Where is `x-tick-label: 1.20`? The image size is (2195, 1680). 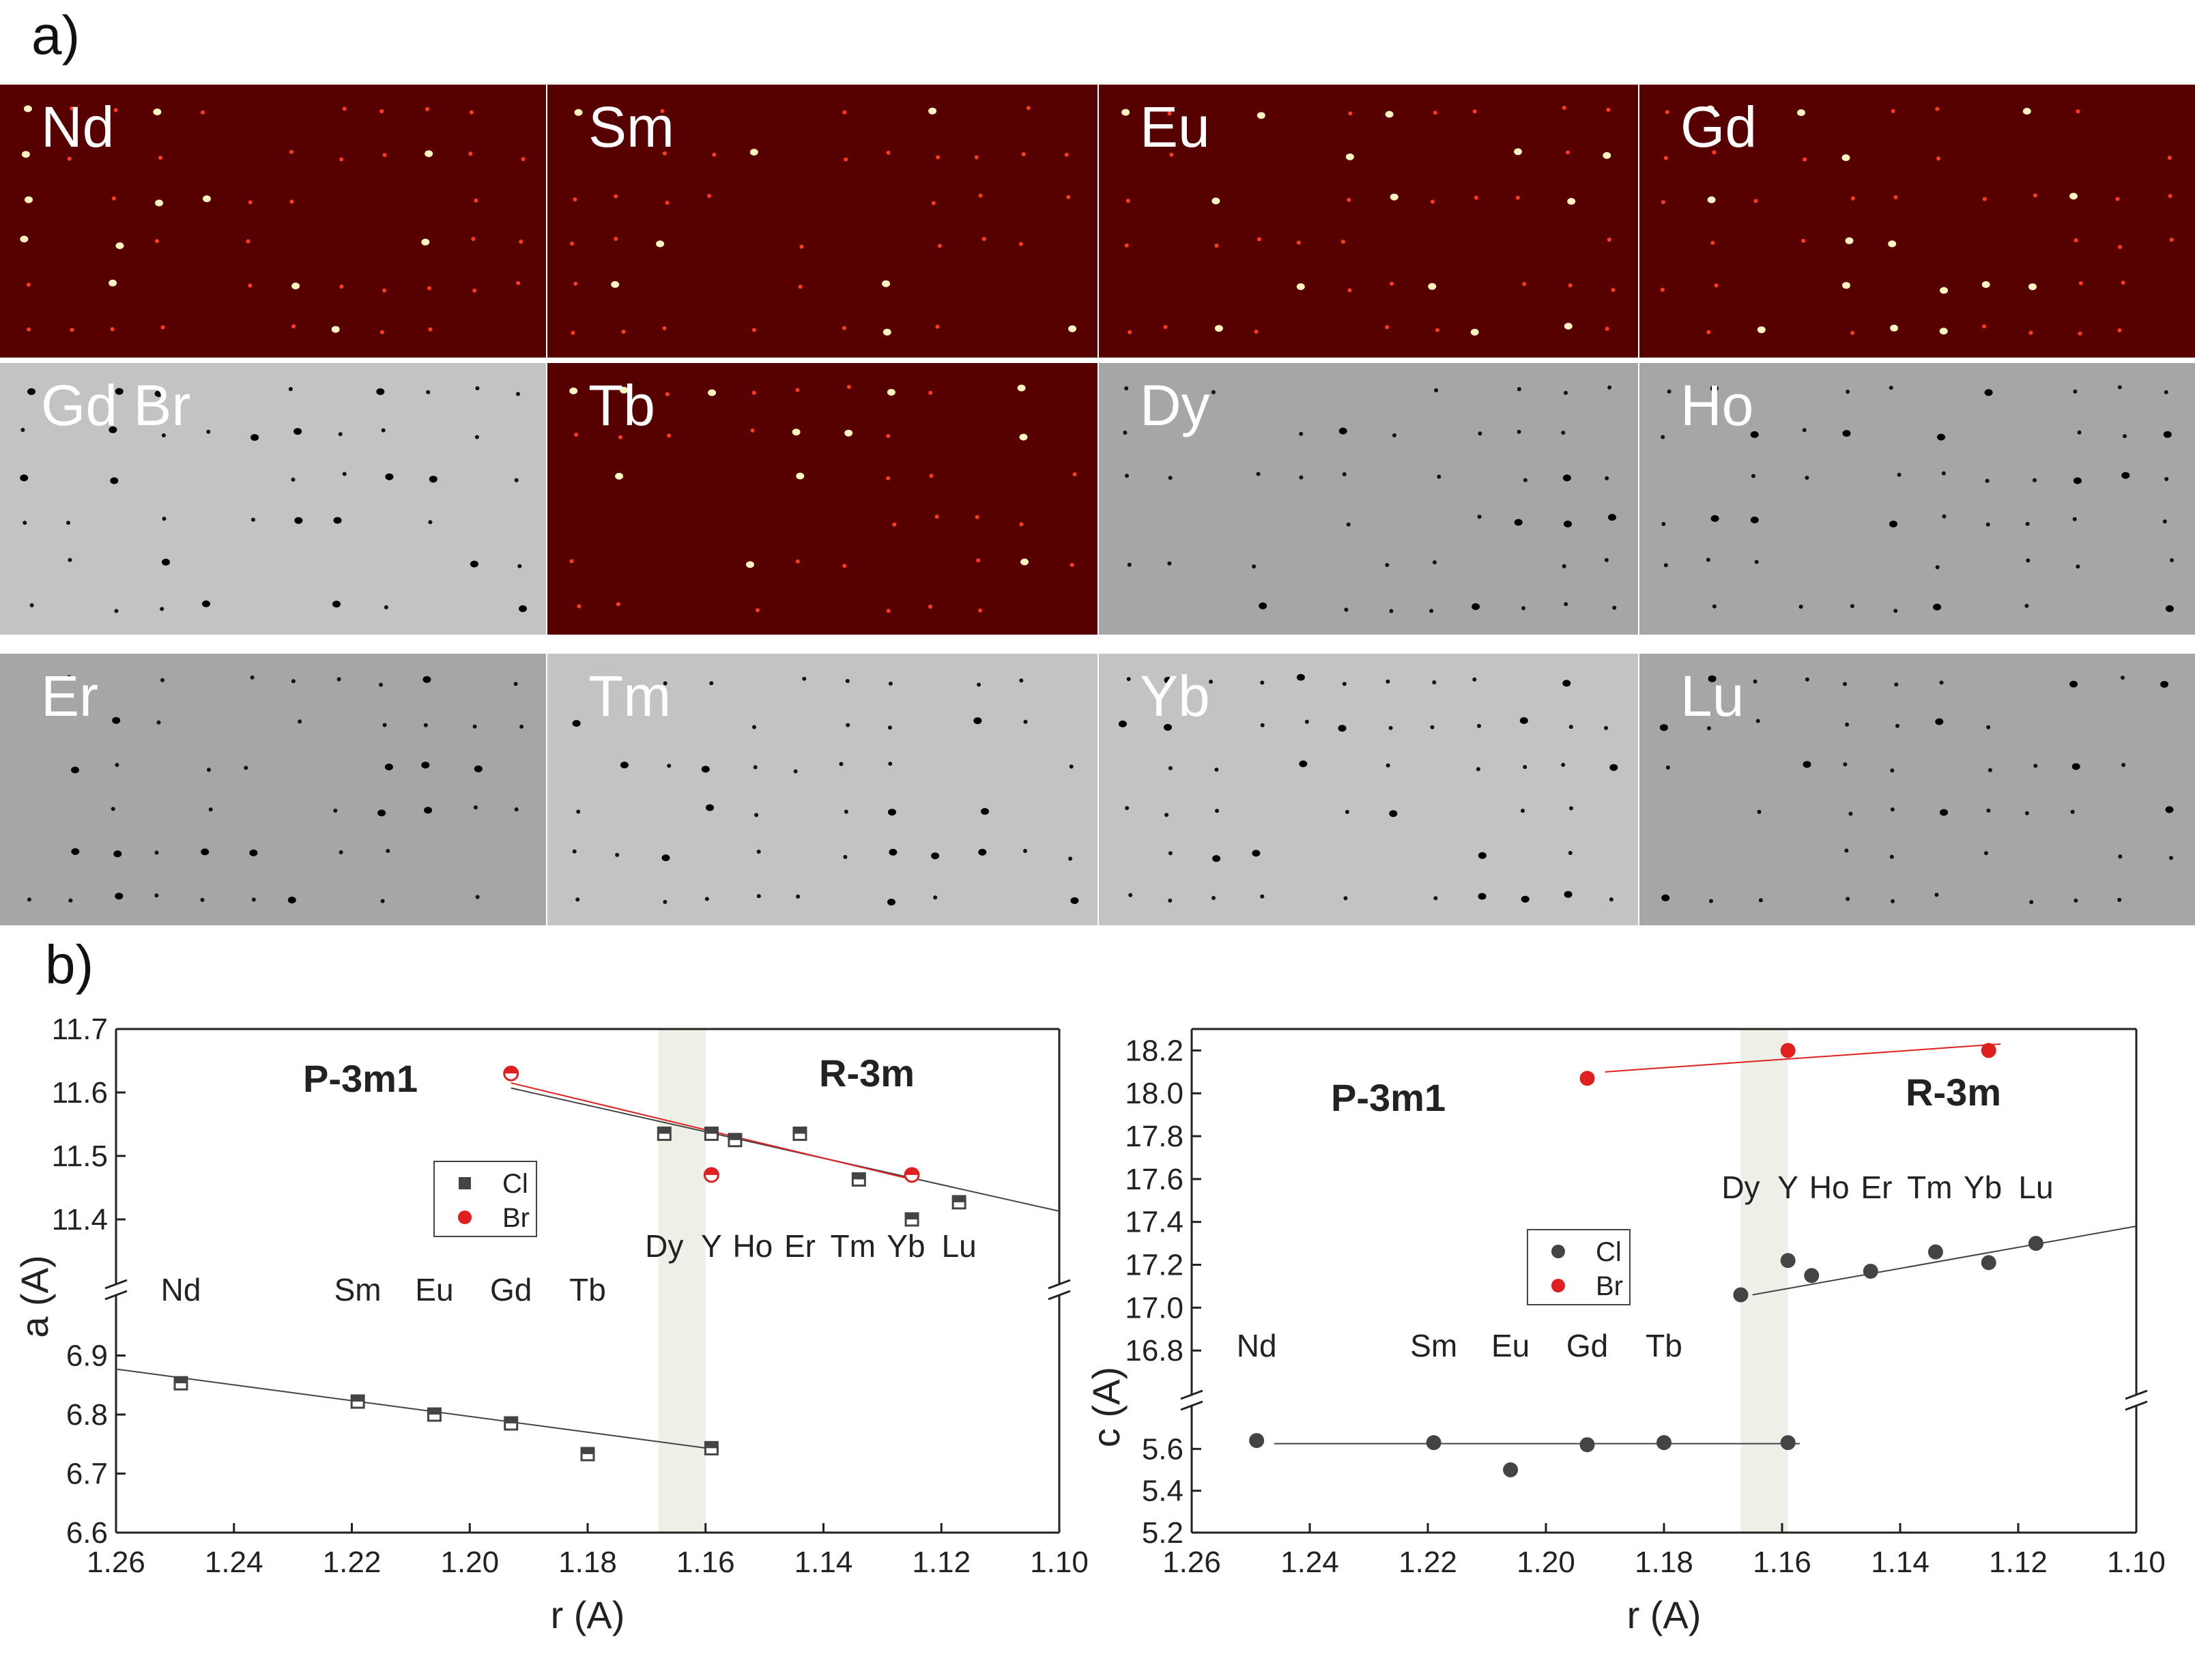 x-tick-label: 1.20 is located at coordinates (1546, 1562).